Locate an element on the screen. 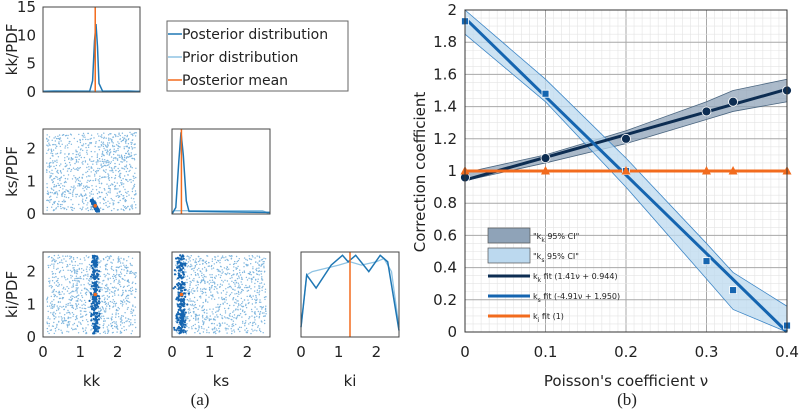  kk-data-point is located at coordinates (626, 138).